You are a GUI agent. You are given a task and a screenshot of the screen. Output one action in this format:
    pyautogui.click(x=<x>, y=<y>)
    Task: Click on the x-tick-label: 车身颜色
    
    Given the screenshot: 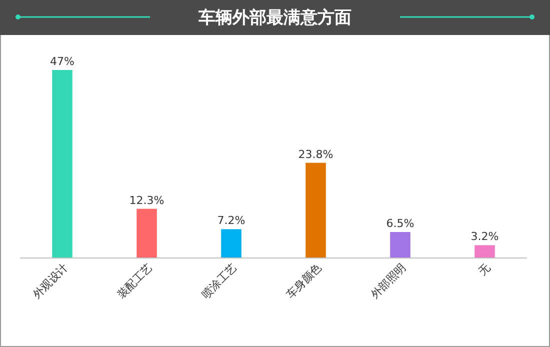 What is the action you would take?
    pyautogui.click(x=304, y=281)
    